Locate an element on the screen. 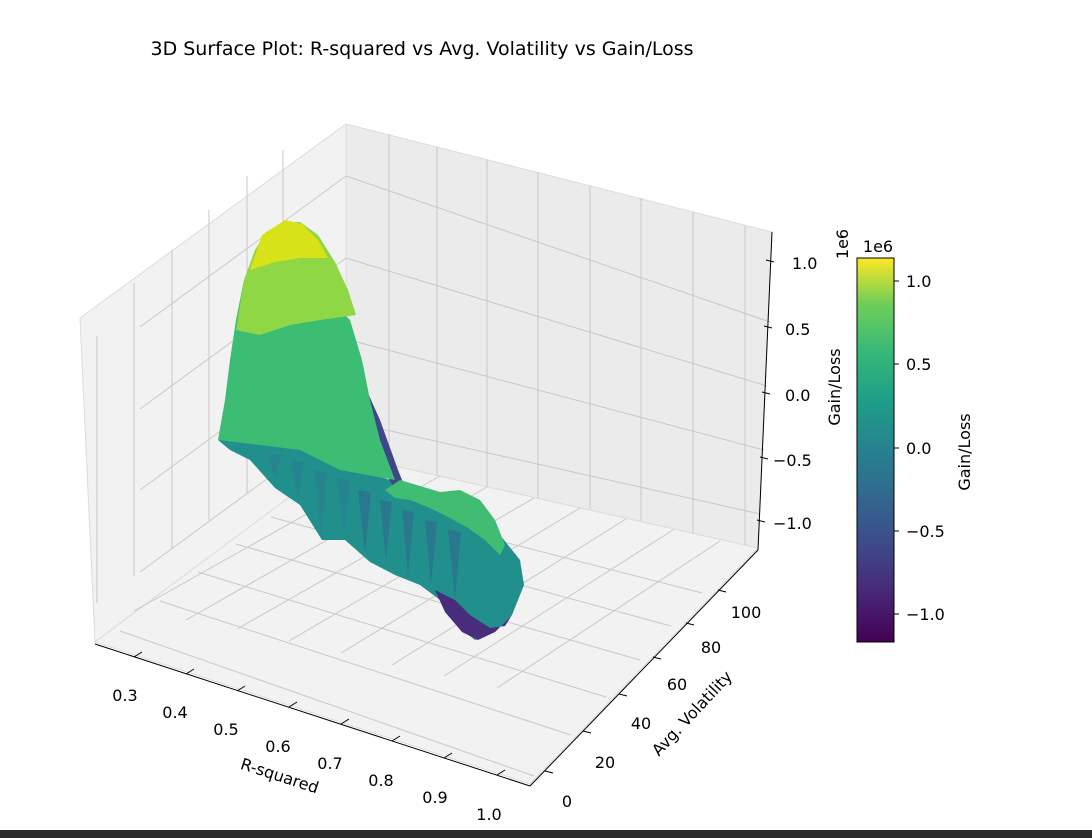 This screenshot has height=838, width=1092. colorbar-tick-label: −0.5 is located at coordinates (925, 531).